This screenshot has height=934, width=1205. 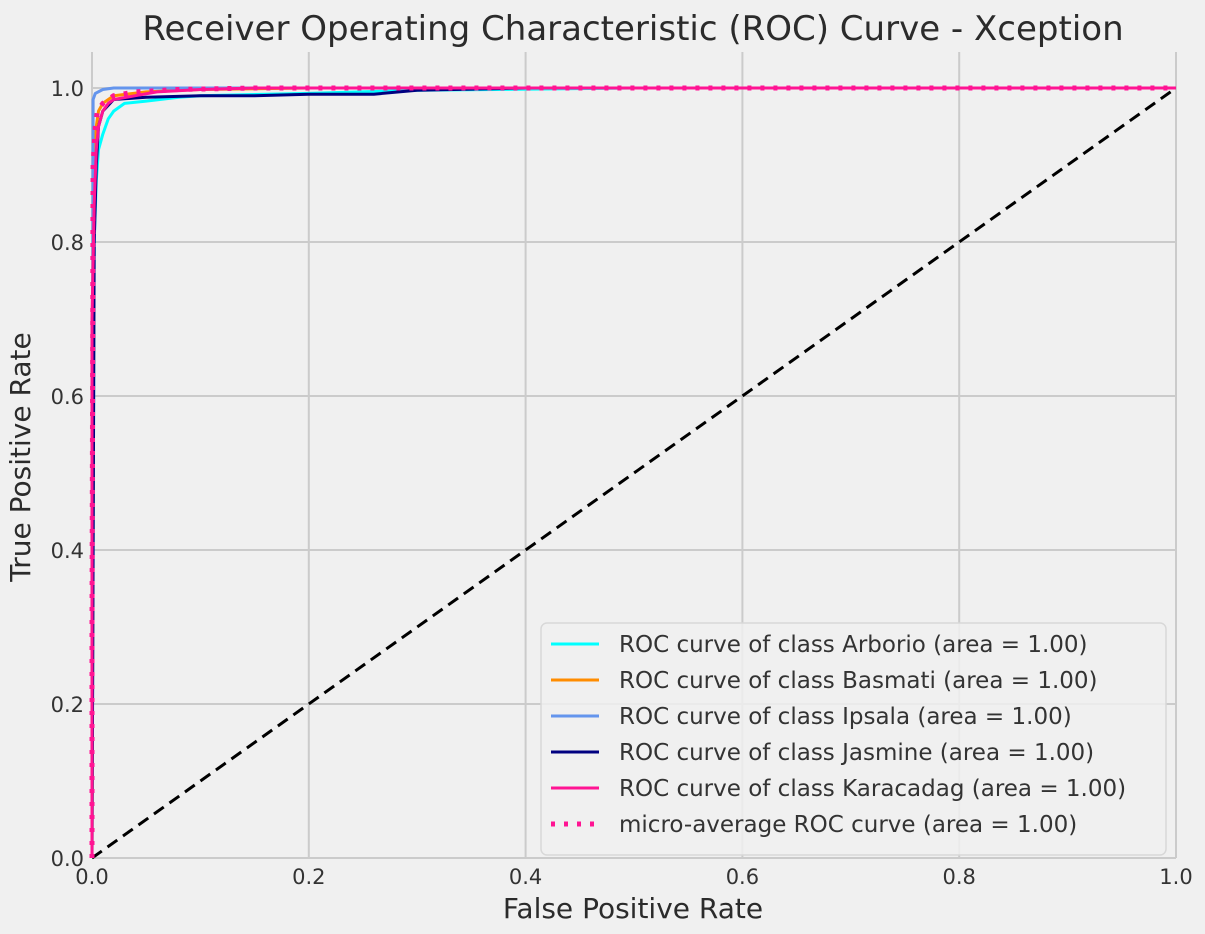 What do you see at coordinates (848, 825) in the screenshot?
I see `legend-entry: micro-average ROC curve (area = 1.00)` at bounding box center [848, 825].